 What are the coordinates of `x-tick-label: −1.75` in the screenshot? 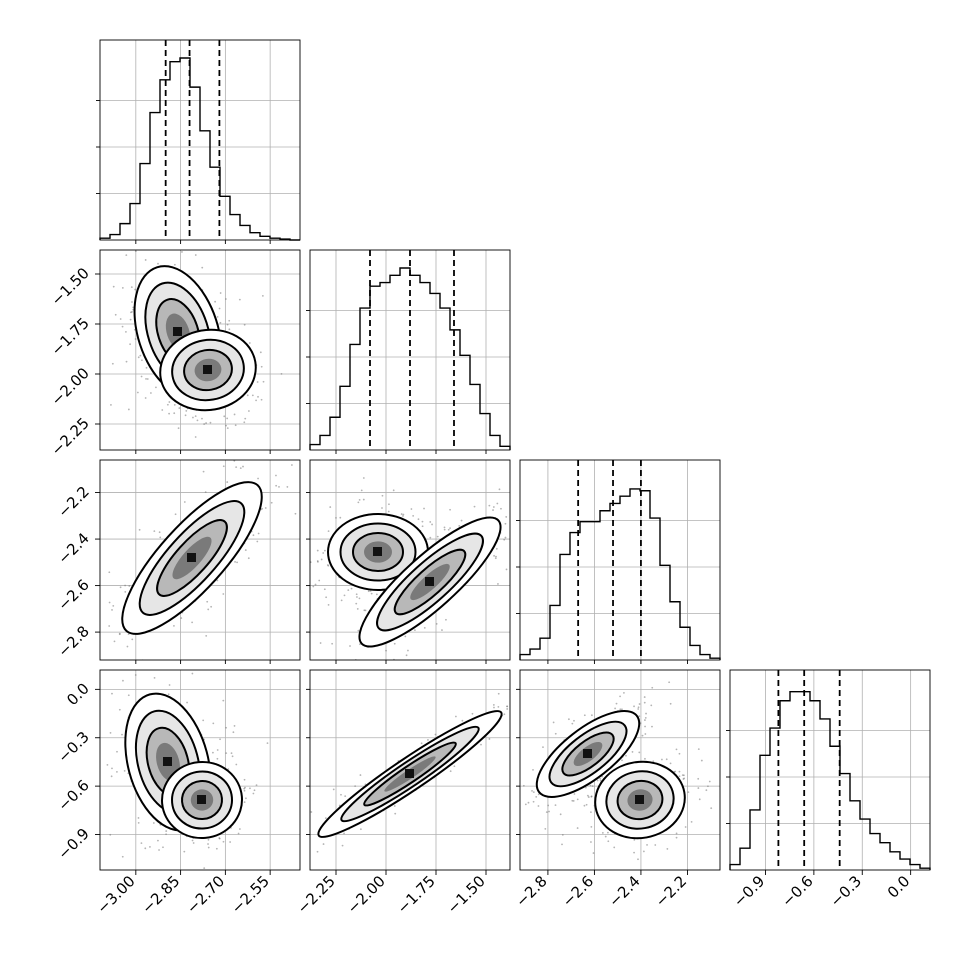 It's located at (416, 894).